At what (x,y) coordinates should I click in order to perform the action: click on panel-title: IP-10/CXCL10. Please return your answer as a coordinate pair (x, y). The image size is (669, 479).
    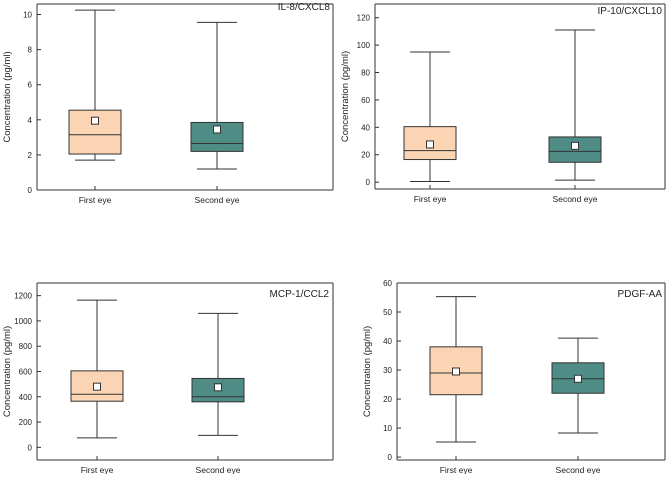
    Looking at the image, I should click on (630, 11).